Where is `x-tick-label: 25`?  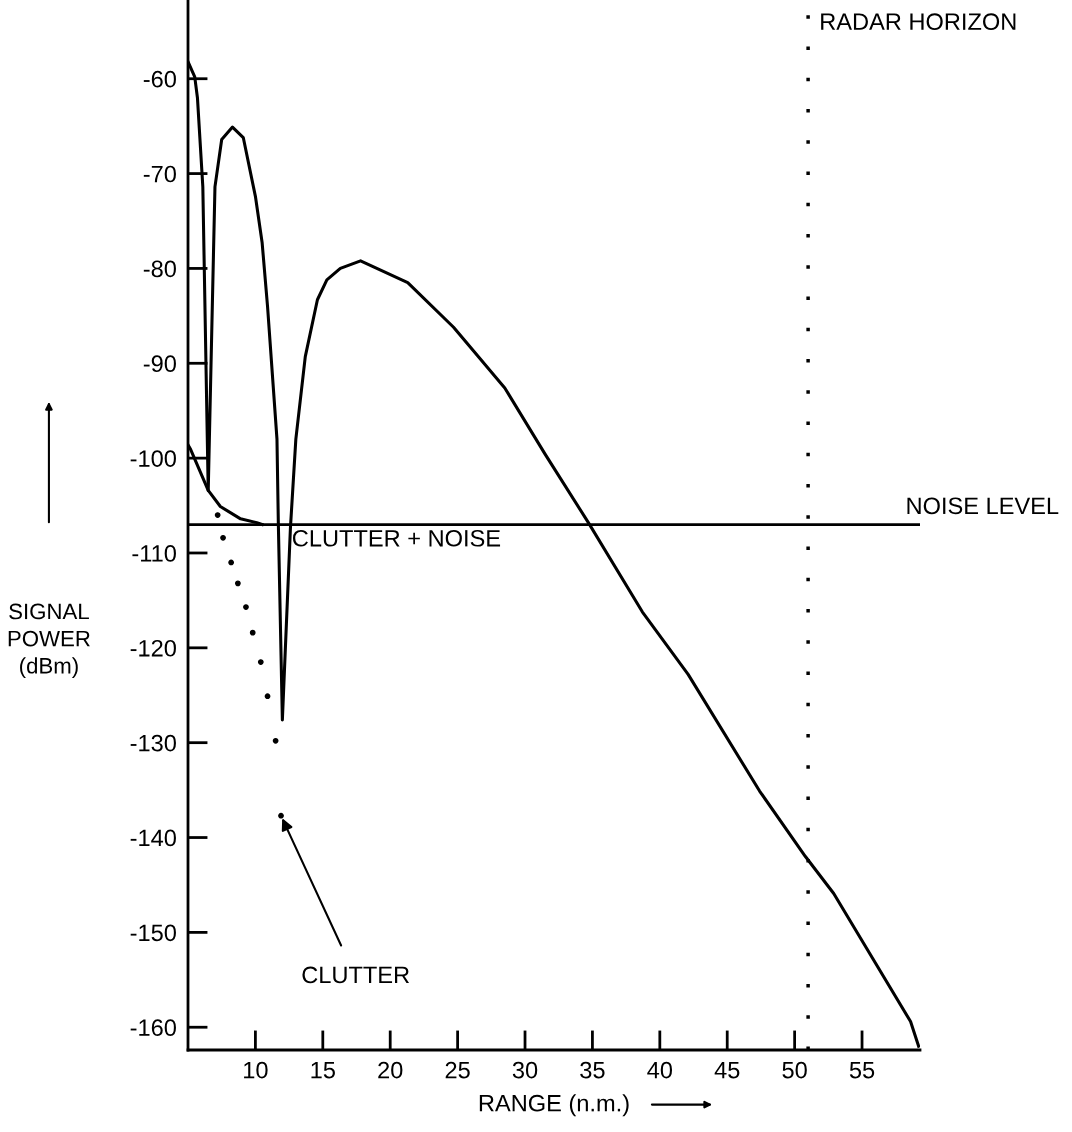
x-tick-label: 25 is located at coordinates (457, 1070).